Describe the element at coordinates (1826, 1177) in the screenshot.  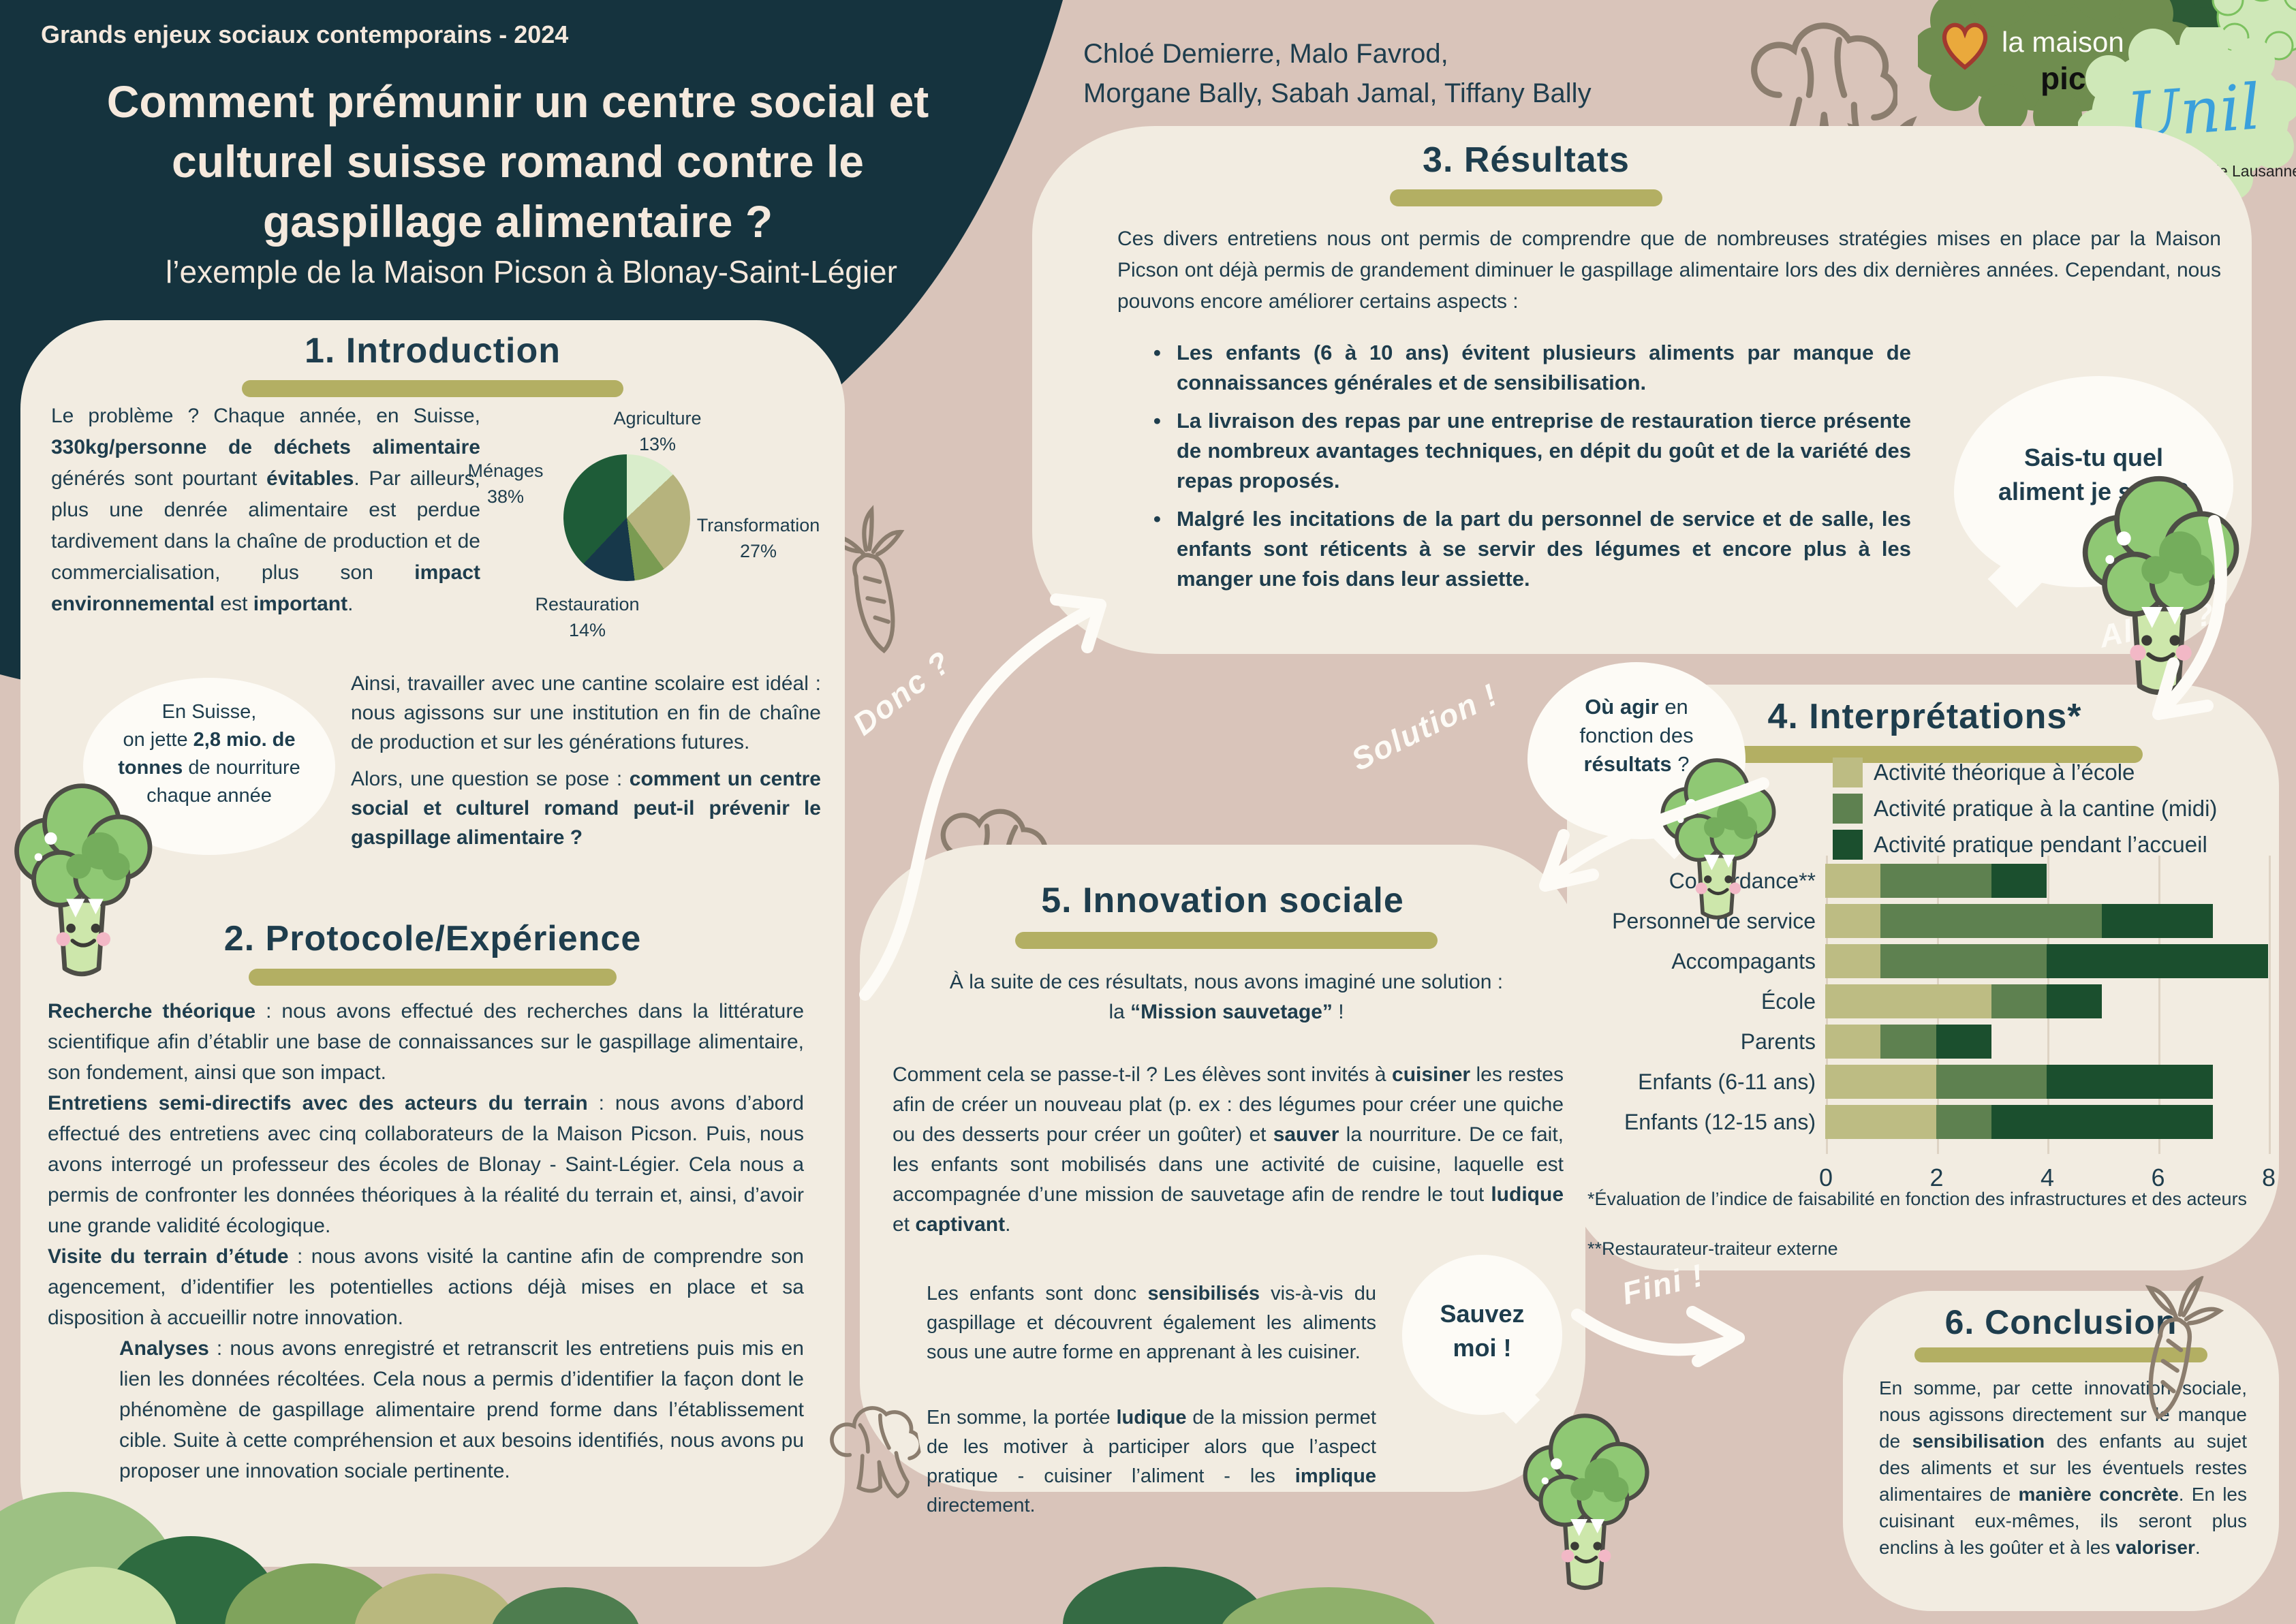
I see `x-axis-tick: 0` at that location.